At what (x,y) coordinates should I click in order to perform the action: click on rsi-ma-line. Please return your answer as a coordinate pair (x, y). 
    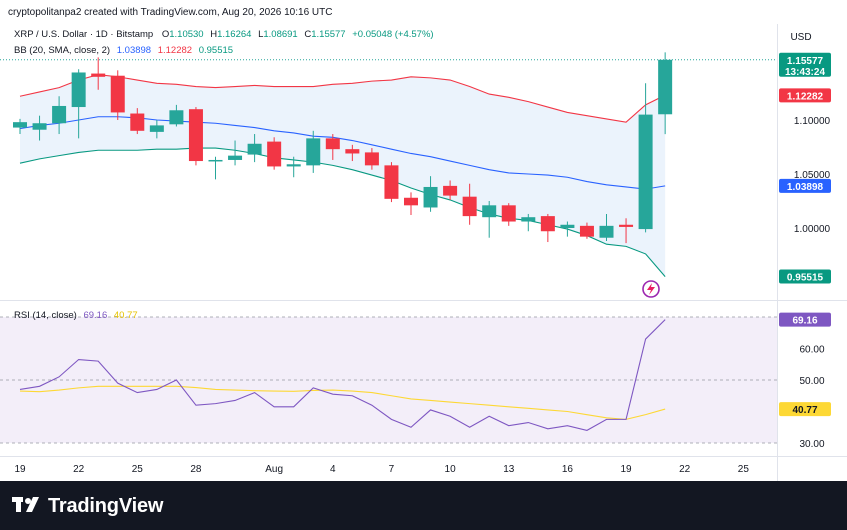
    Looking at the image, I should click on (342, 402).